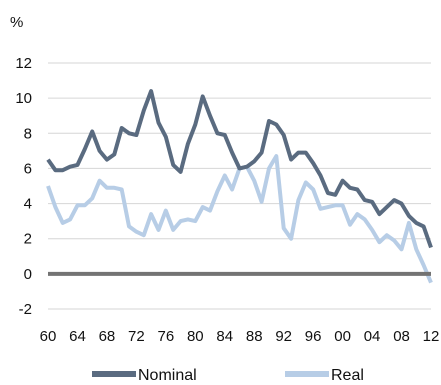  What do you see at coordinates (431, 336) in the screenshot?
I see `x-tick-label: 12` at bounding box center [431, 336].